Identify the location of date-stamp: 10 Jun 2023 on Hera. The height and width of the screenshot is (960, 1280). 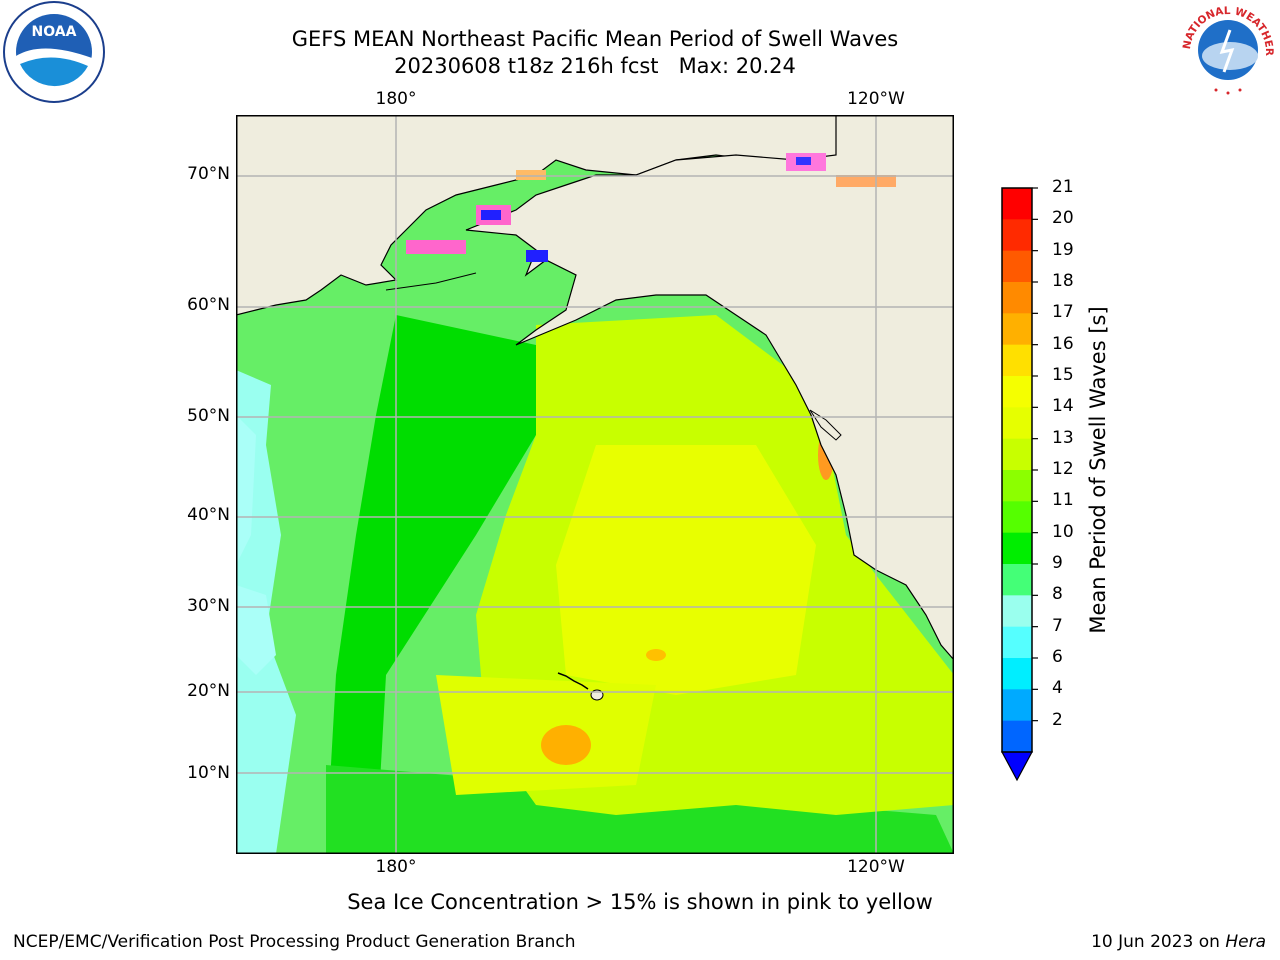
(1178, 942).